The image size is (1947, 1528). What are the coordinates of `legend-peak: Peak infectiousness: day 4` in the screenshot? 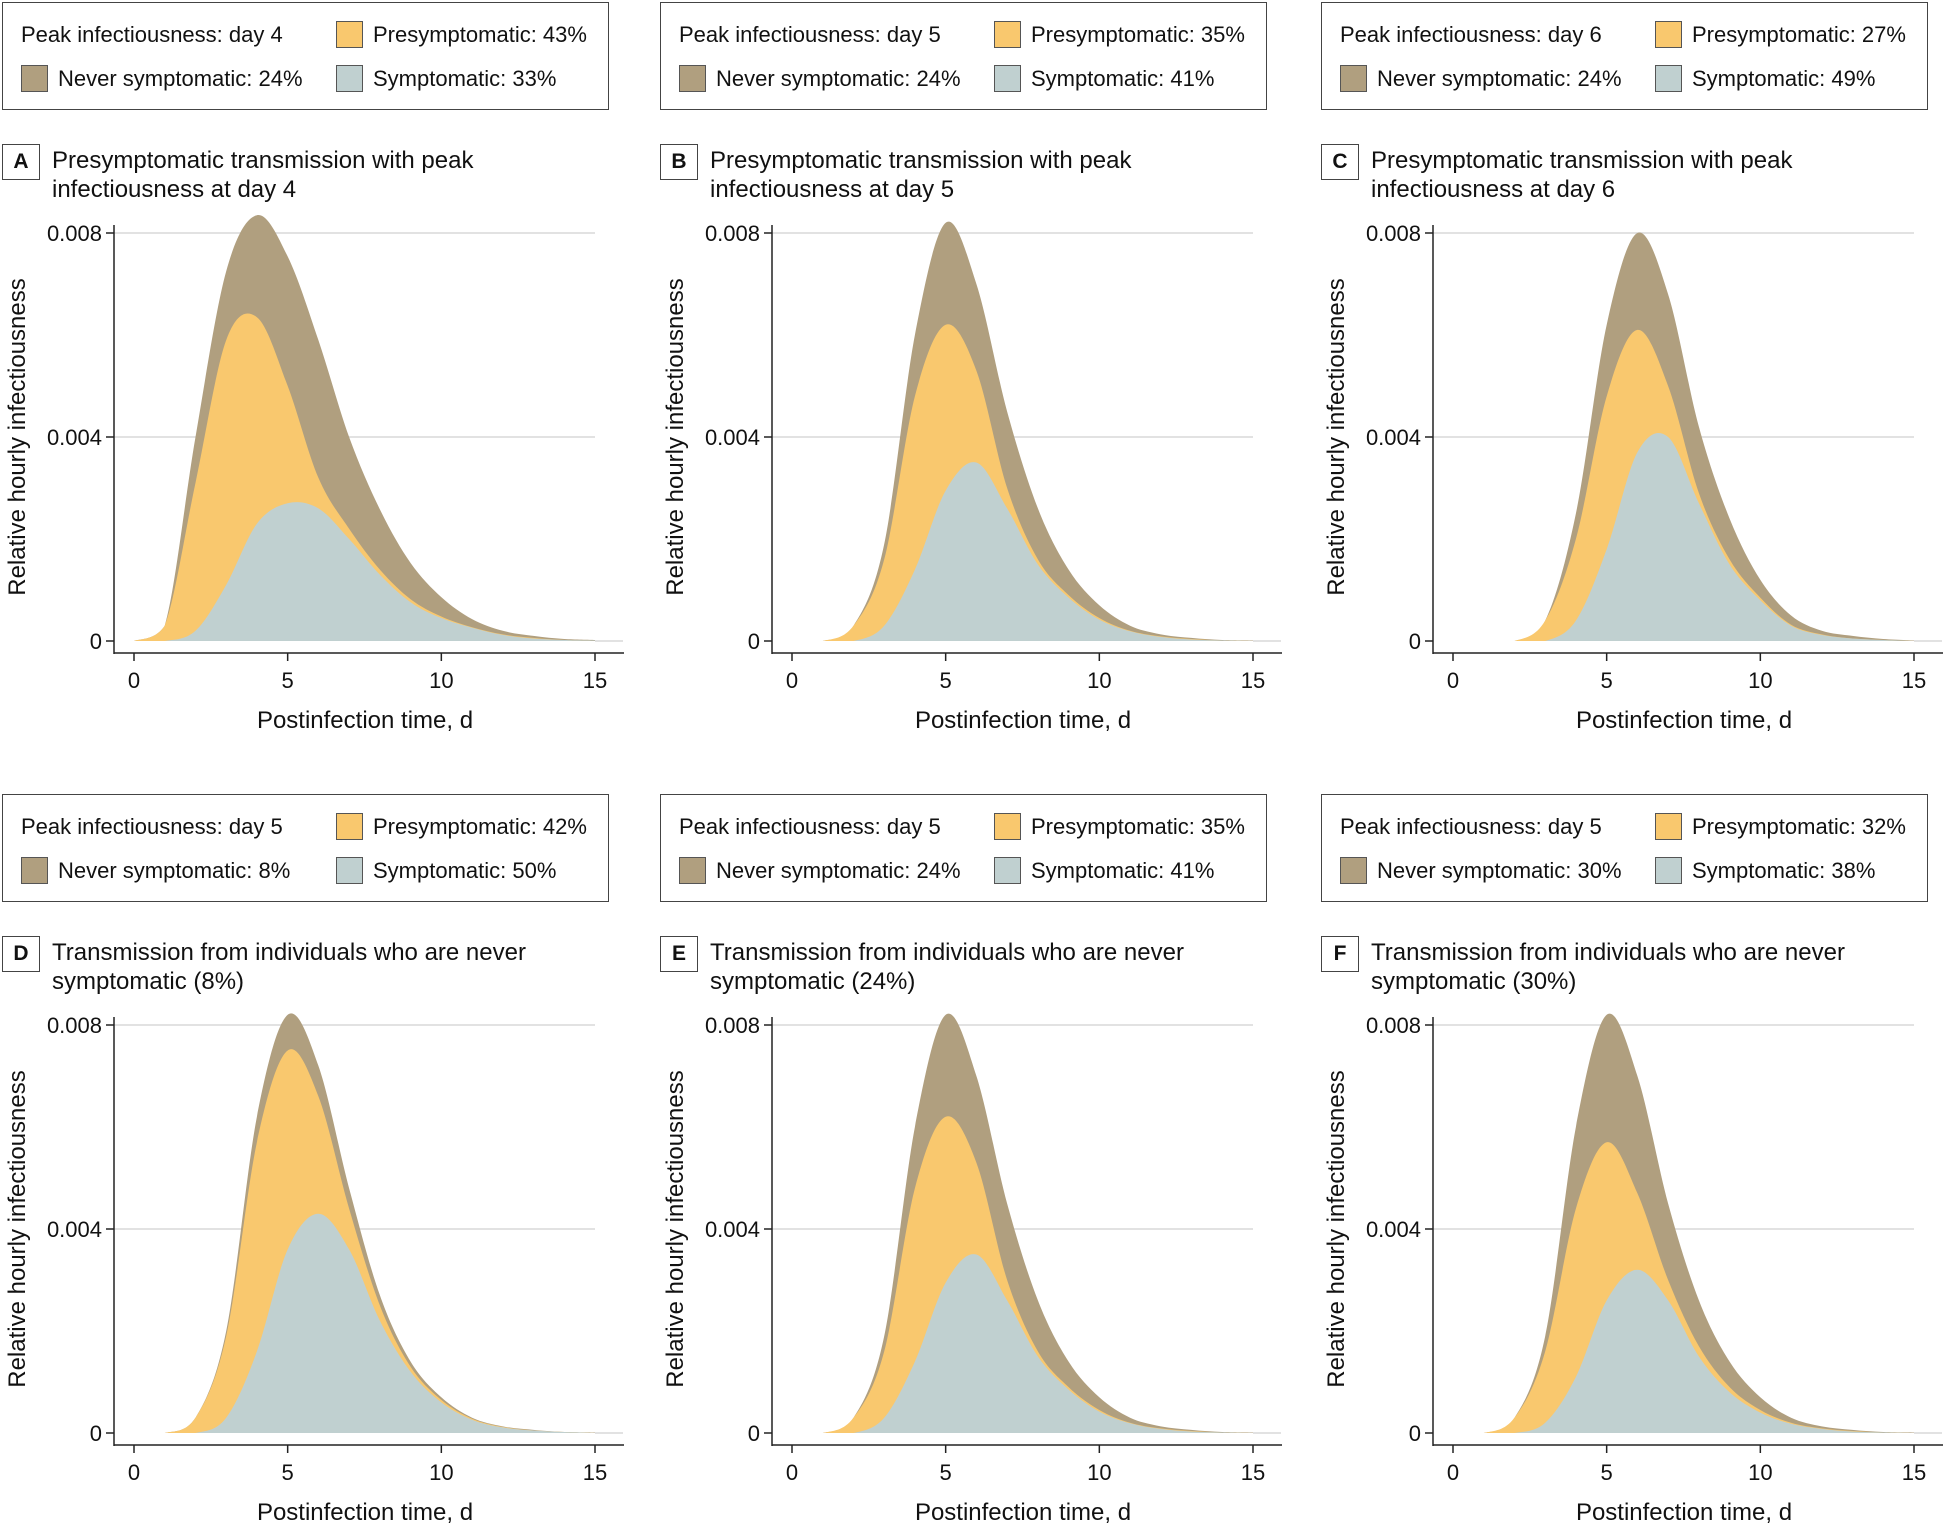 It's located at (152, 34).